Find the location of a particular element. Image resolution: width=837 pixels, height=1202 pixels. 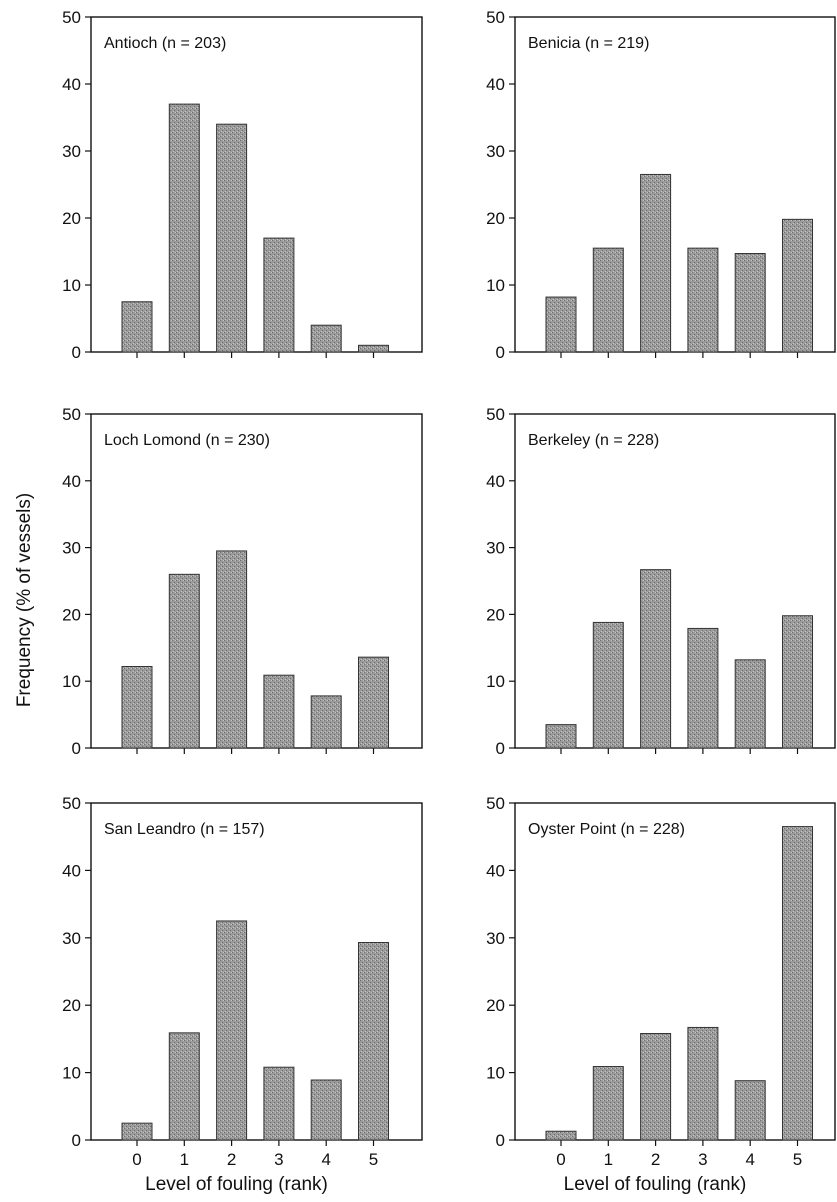

panel-title: Benicia (n = 219) is located at coordinates (588, 43).